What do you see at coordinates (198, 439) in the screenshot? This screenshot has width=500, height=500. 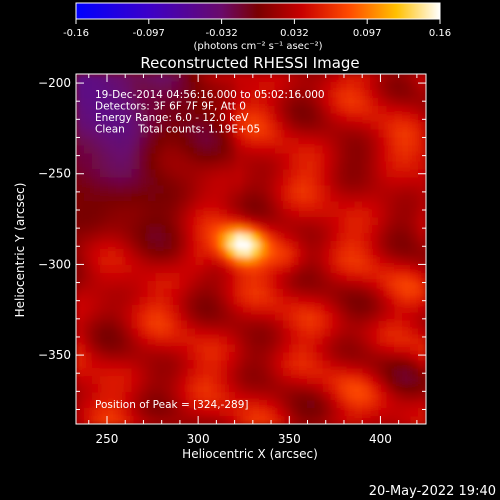 I see `x-tick-label: 300` at bounding box center [198, 439].